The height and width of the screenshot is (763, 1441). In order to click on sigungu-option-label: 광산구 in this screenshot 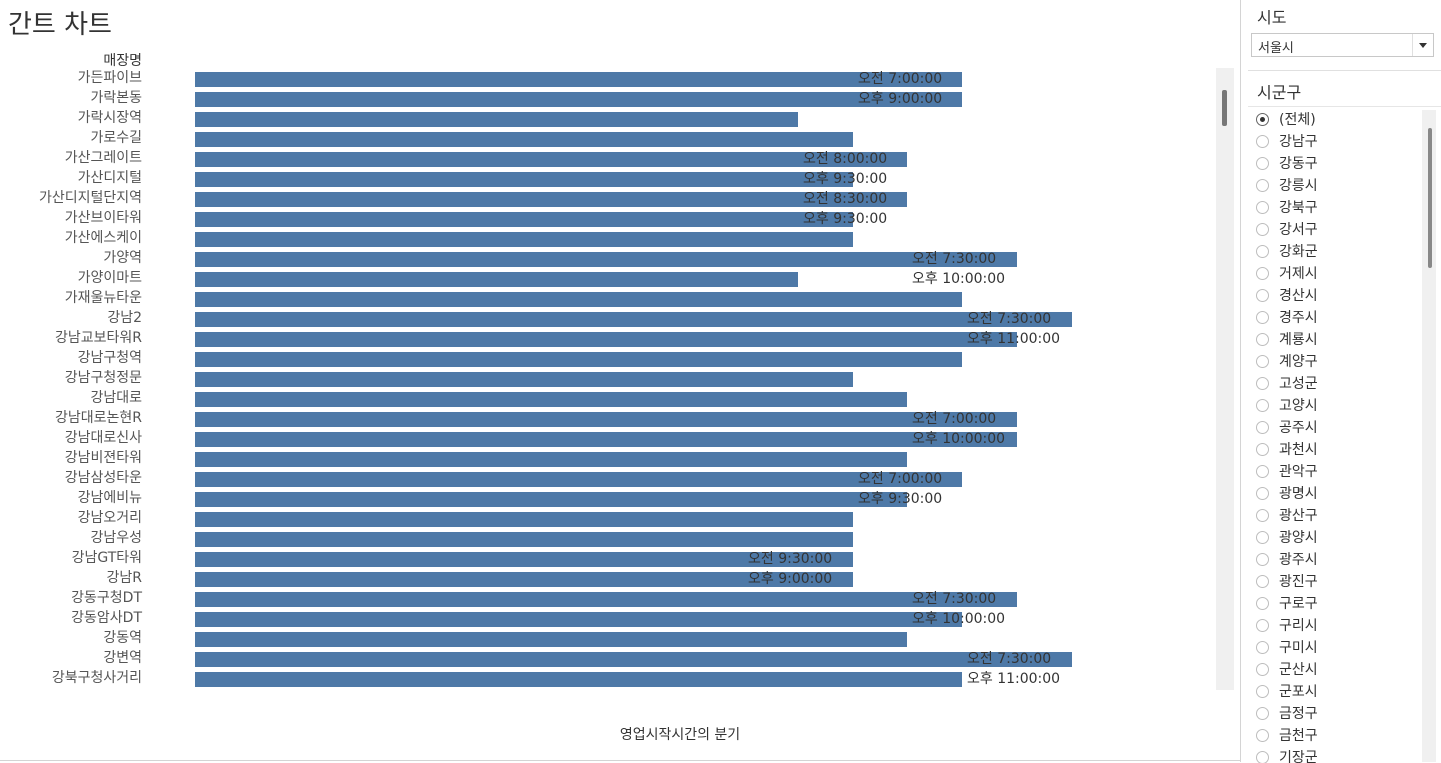, I will do `click(1298, 516)`.